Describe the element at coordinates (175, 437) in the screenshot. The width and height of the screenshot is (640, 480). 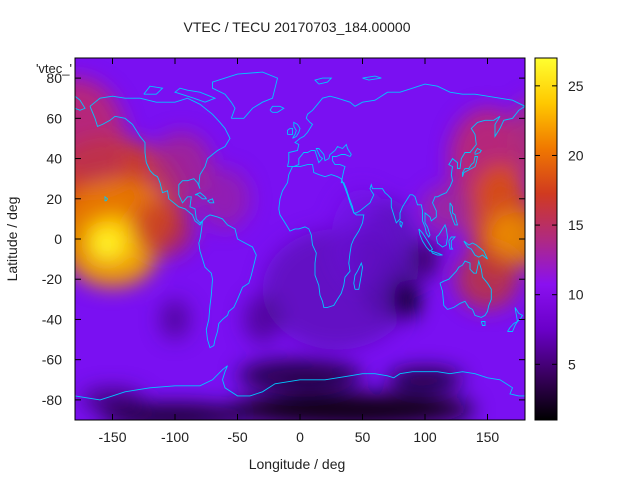
I see `x-tick-label: -100` at that location.